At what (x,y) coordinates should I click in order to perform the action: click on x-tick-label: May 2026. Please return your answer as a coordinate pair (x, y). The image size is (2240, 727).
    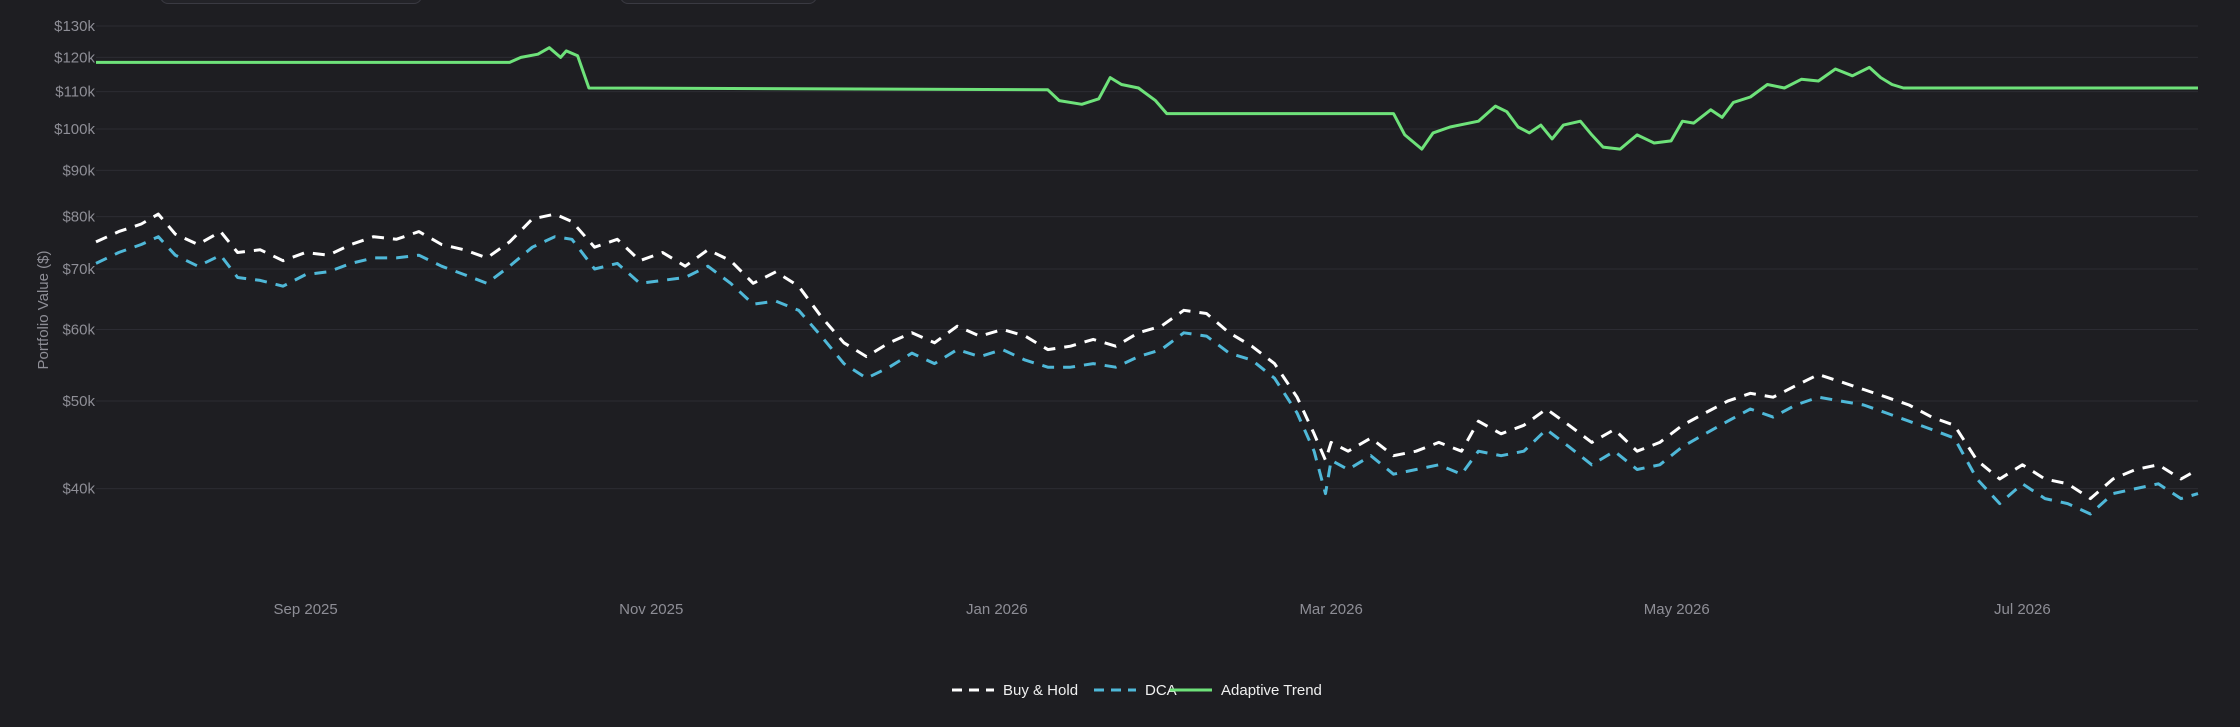
    Looking at the image, I should click on (1677, 609).